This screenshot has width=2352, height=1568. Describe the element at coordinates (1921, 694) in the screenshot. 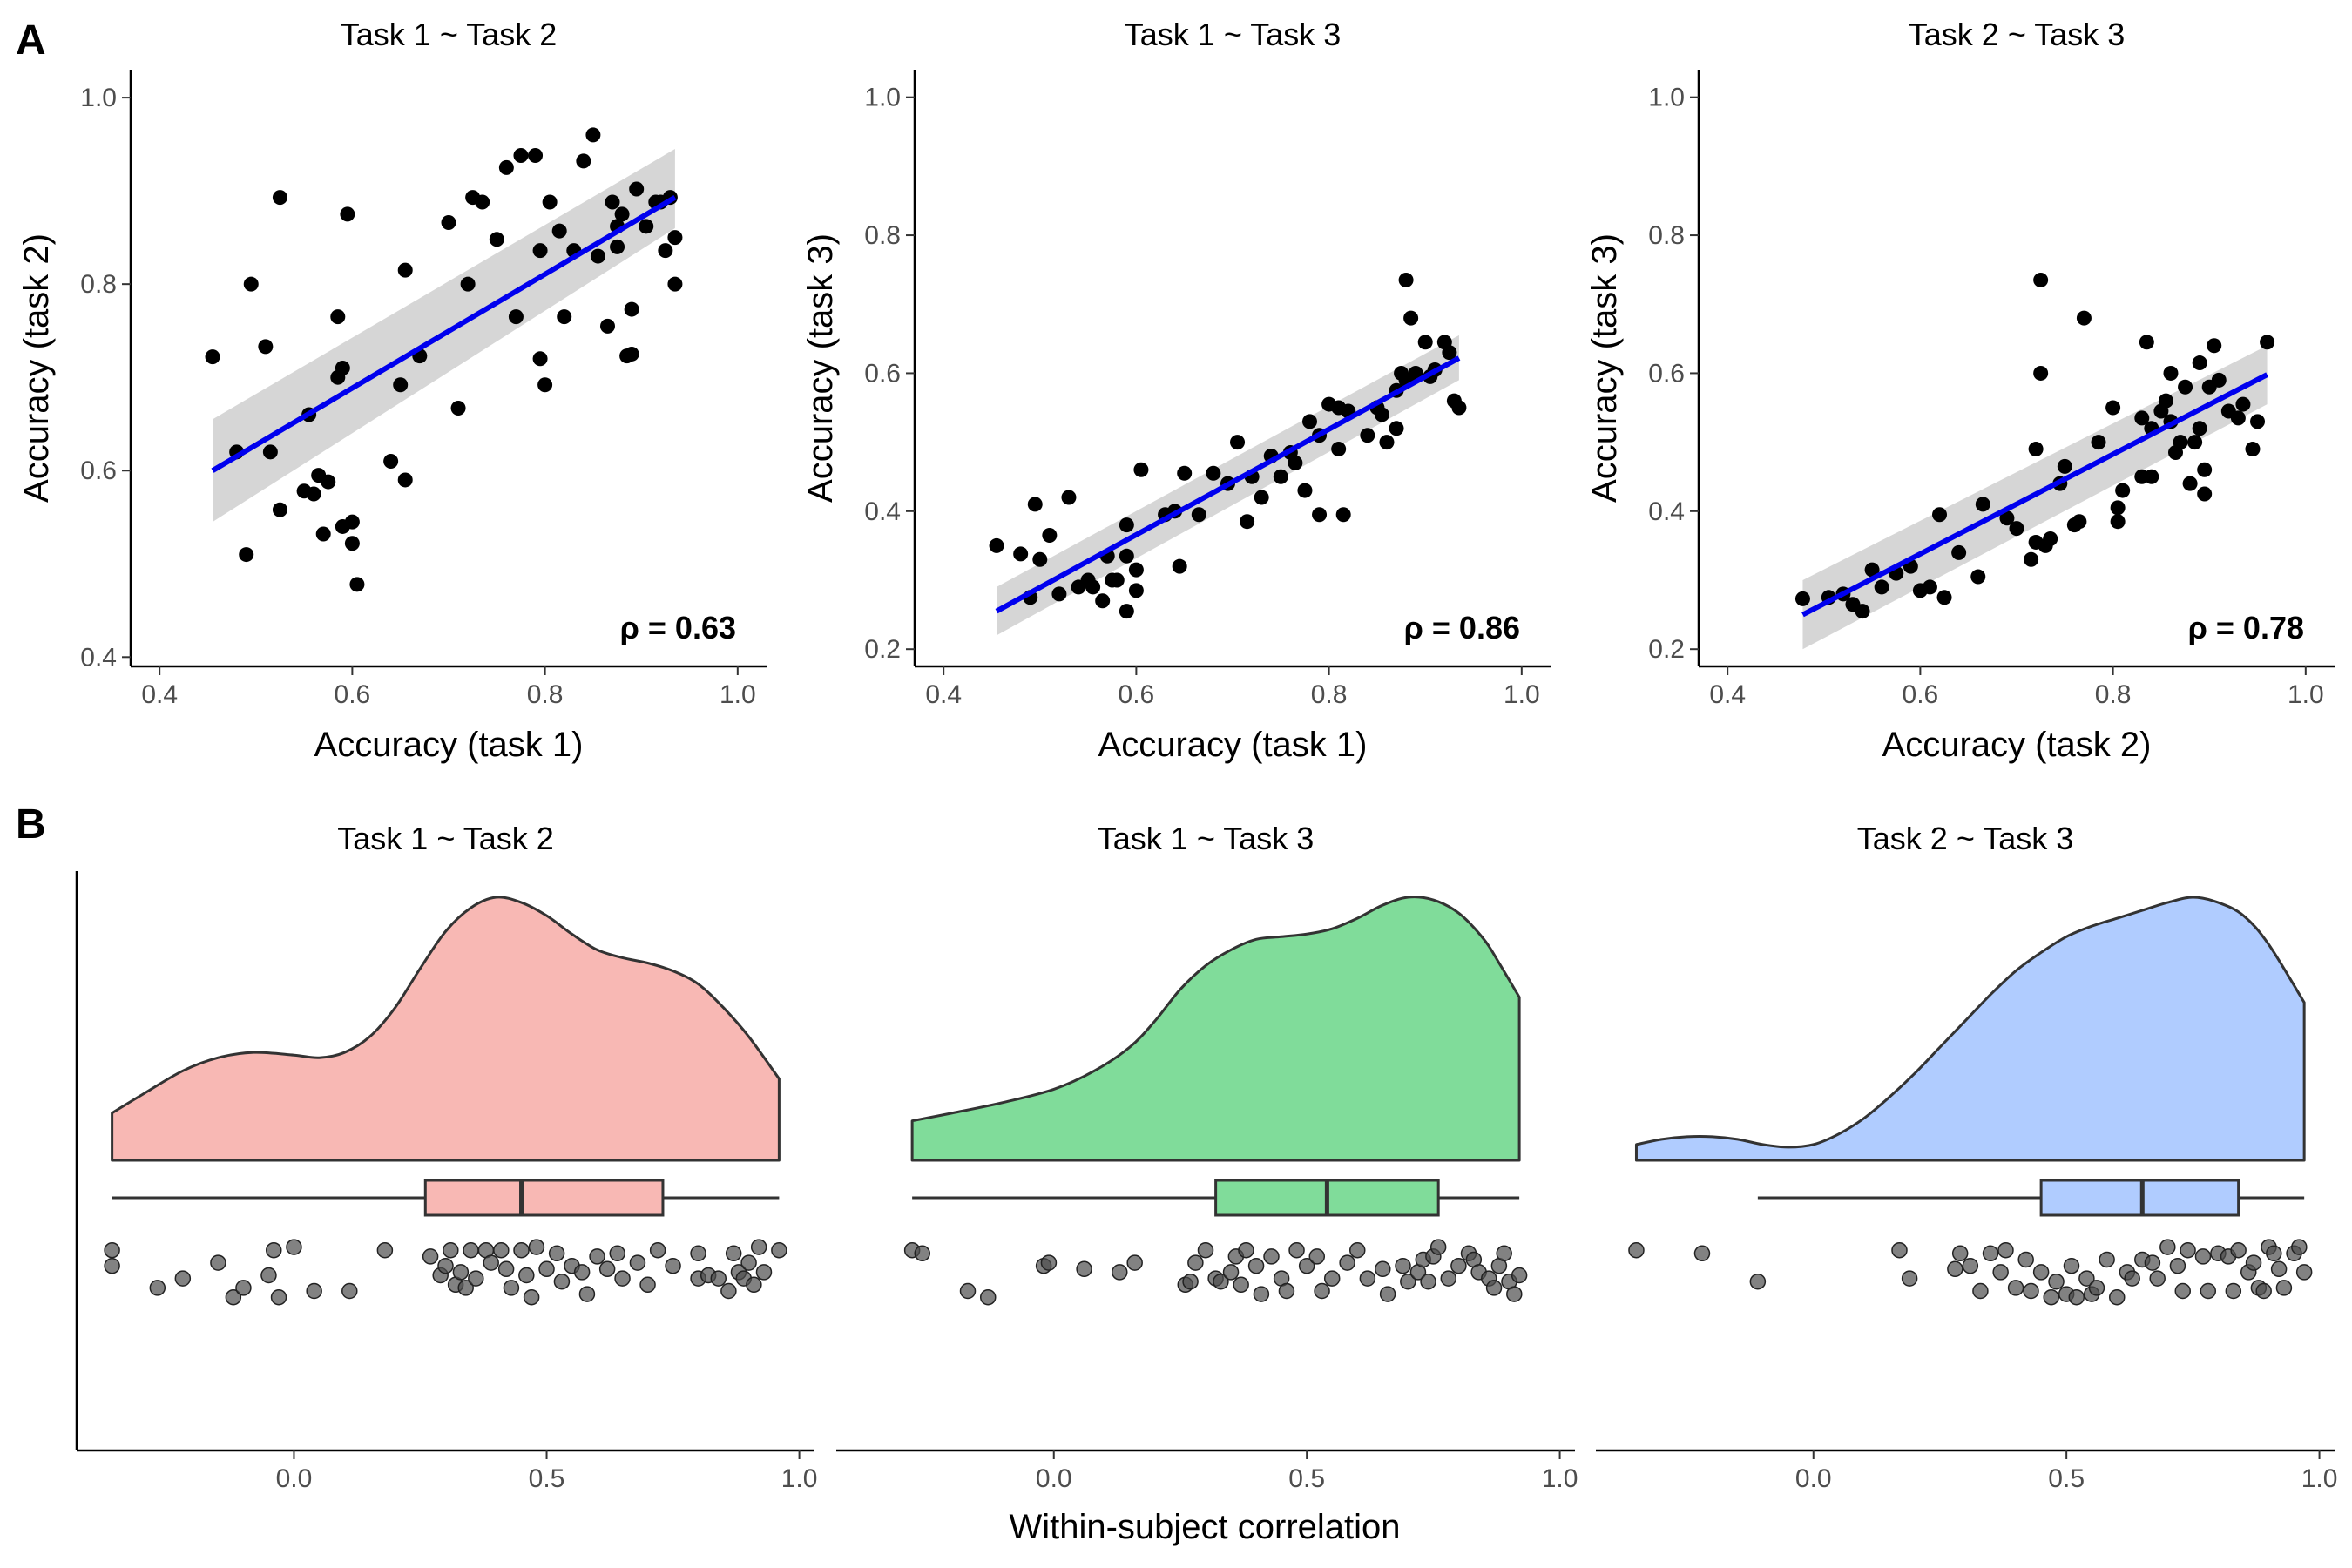

I see `x-tick-label: 0.6` at that location.